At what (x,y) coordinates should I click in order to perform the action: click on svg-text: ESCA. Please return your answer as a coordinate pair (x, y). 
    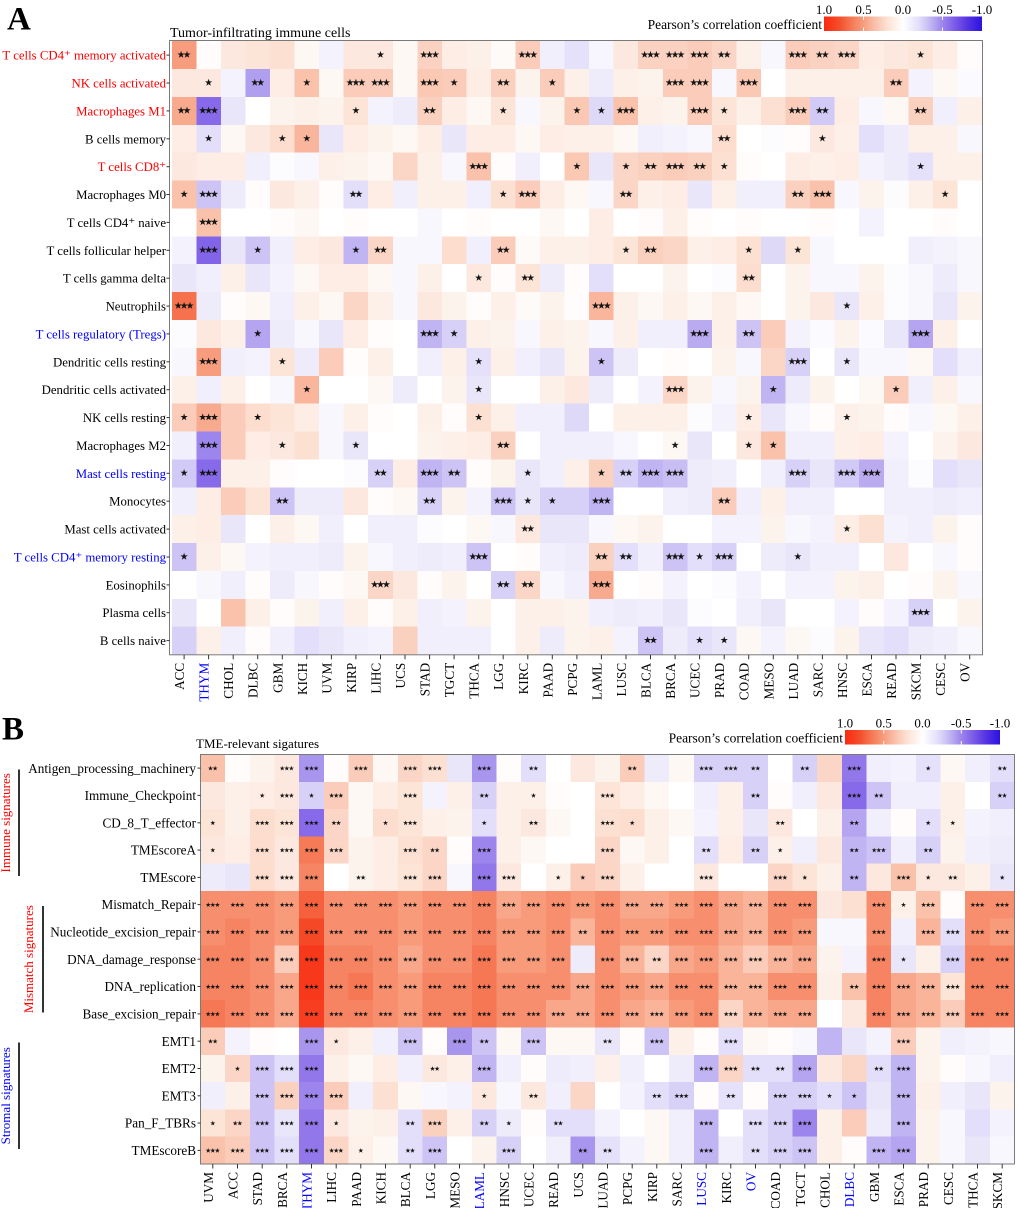
    Looking at the image, I should click on (867, 679).